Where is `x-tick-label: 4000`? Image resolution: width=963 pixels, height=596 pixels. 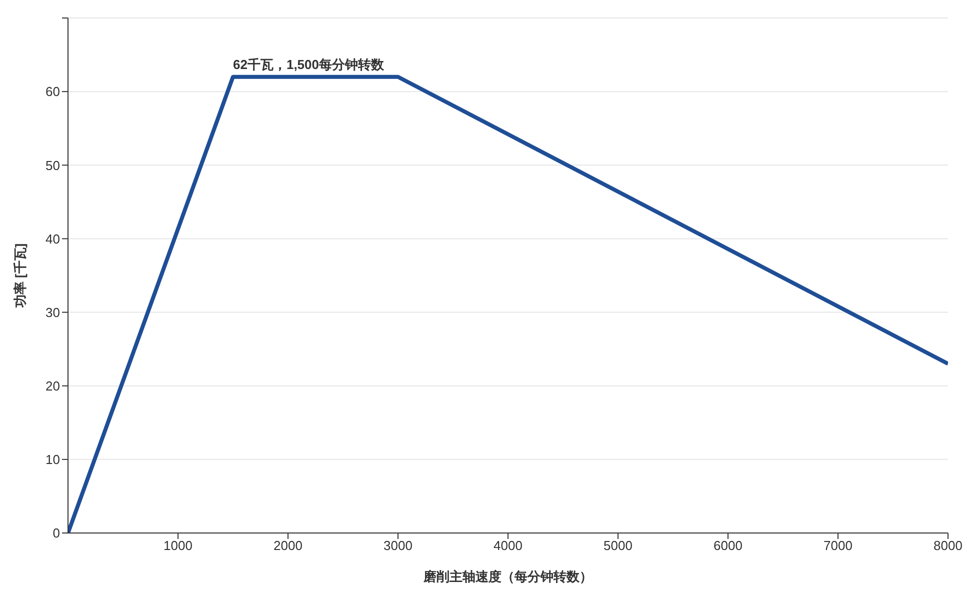
x-tick-label: 4000 is located at coordinates (508, 546).